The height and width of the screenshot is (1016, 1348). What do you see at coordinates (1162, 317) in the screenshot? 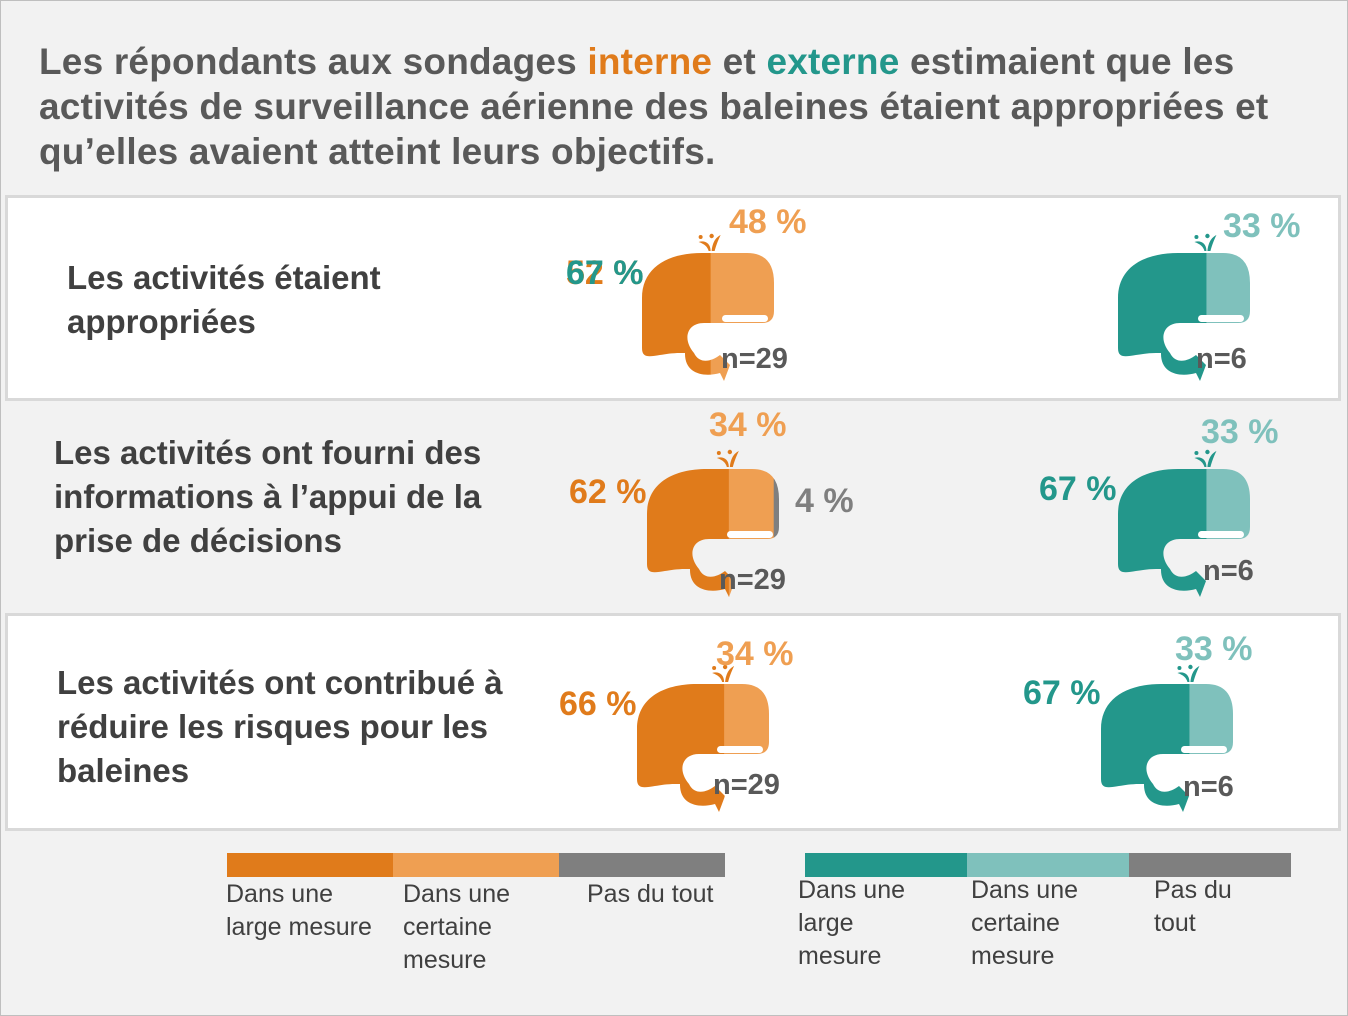
I see `whale-segment-externe-row-1-s1` at bounding box center [1162, 317].